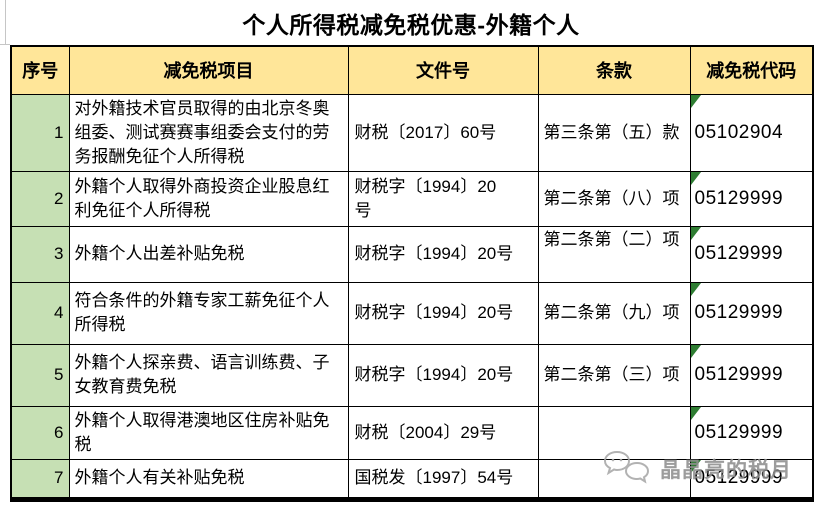 Image resolution: width=815 pixels, height=510 pixels. I want to click on cell-clause: 第二条第（九）项, so click(614, 313).